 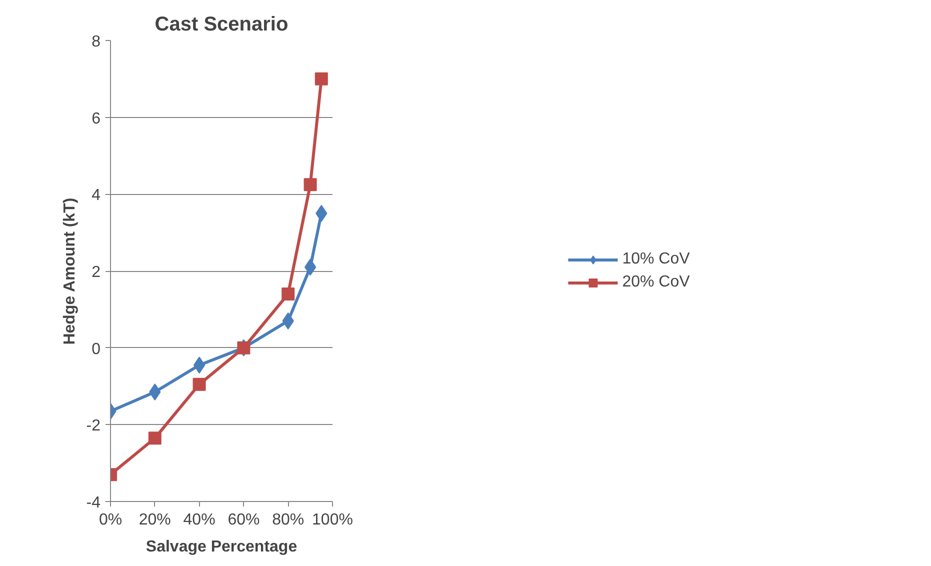 What do you see at coordinates (222, 547) in the screenshot?
I see `x-axis-title: Salvage Percentage` at bounding box center [222, 547].